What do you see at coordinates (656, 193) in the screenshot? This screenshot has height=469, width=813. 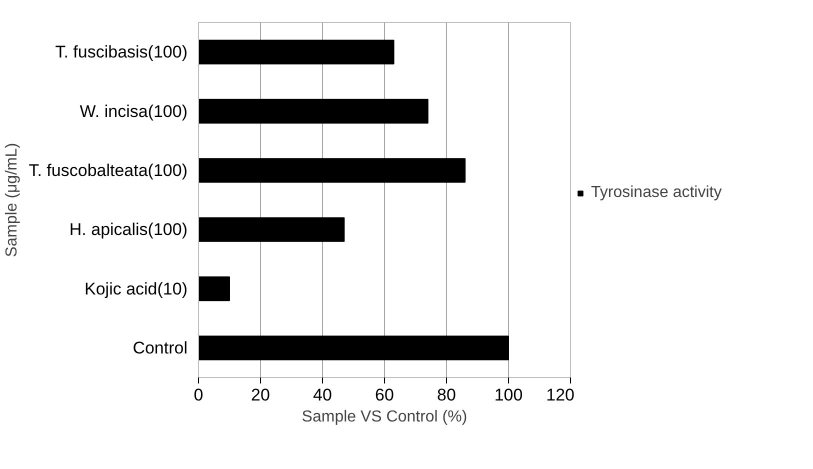 I see `legend-label: Tyrosinase activity` at bounding box center [656, 193].